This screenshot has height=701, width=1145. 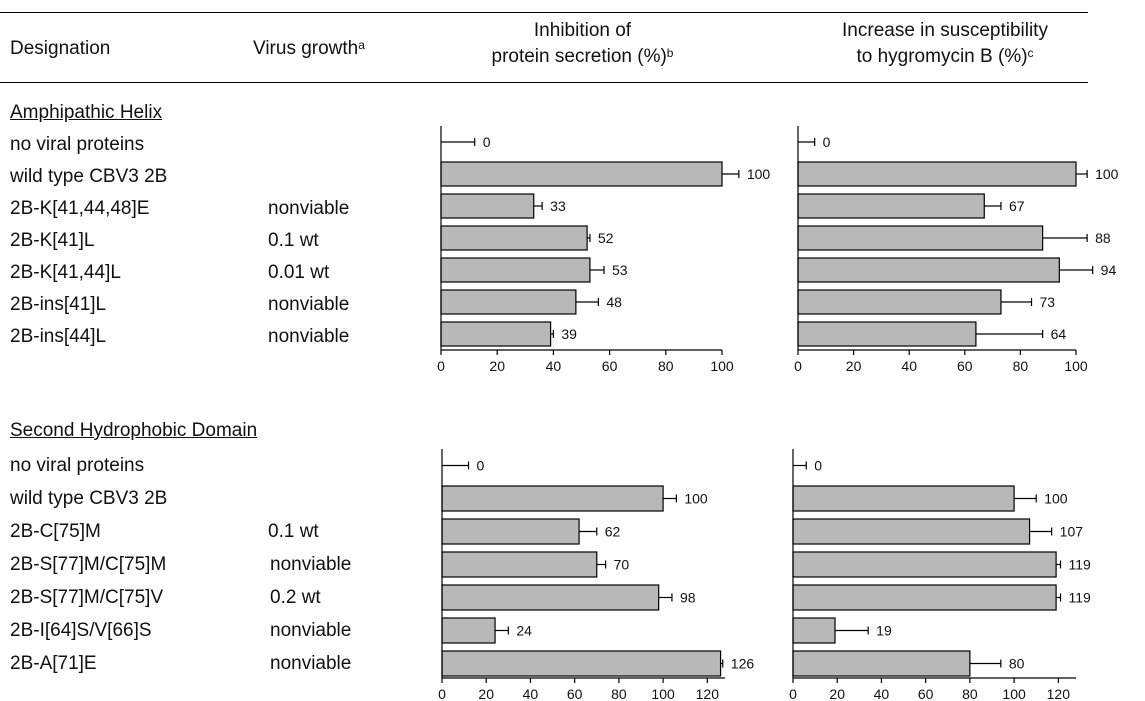 What do you see at coordinates (884, 631) in the screenshot?
I see `data-label: 19` at bounding box center [884, 631].